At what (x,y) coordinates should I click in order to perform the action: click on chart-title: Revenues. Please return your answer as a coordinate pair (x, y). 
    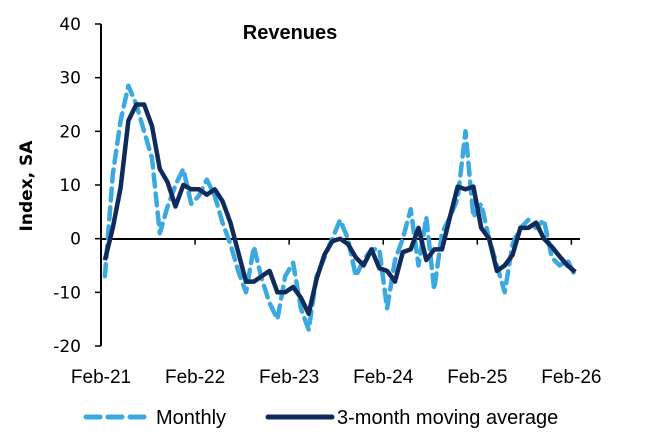
    Looking at the image, I should click on (290, 33).